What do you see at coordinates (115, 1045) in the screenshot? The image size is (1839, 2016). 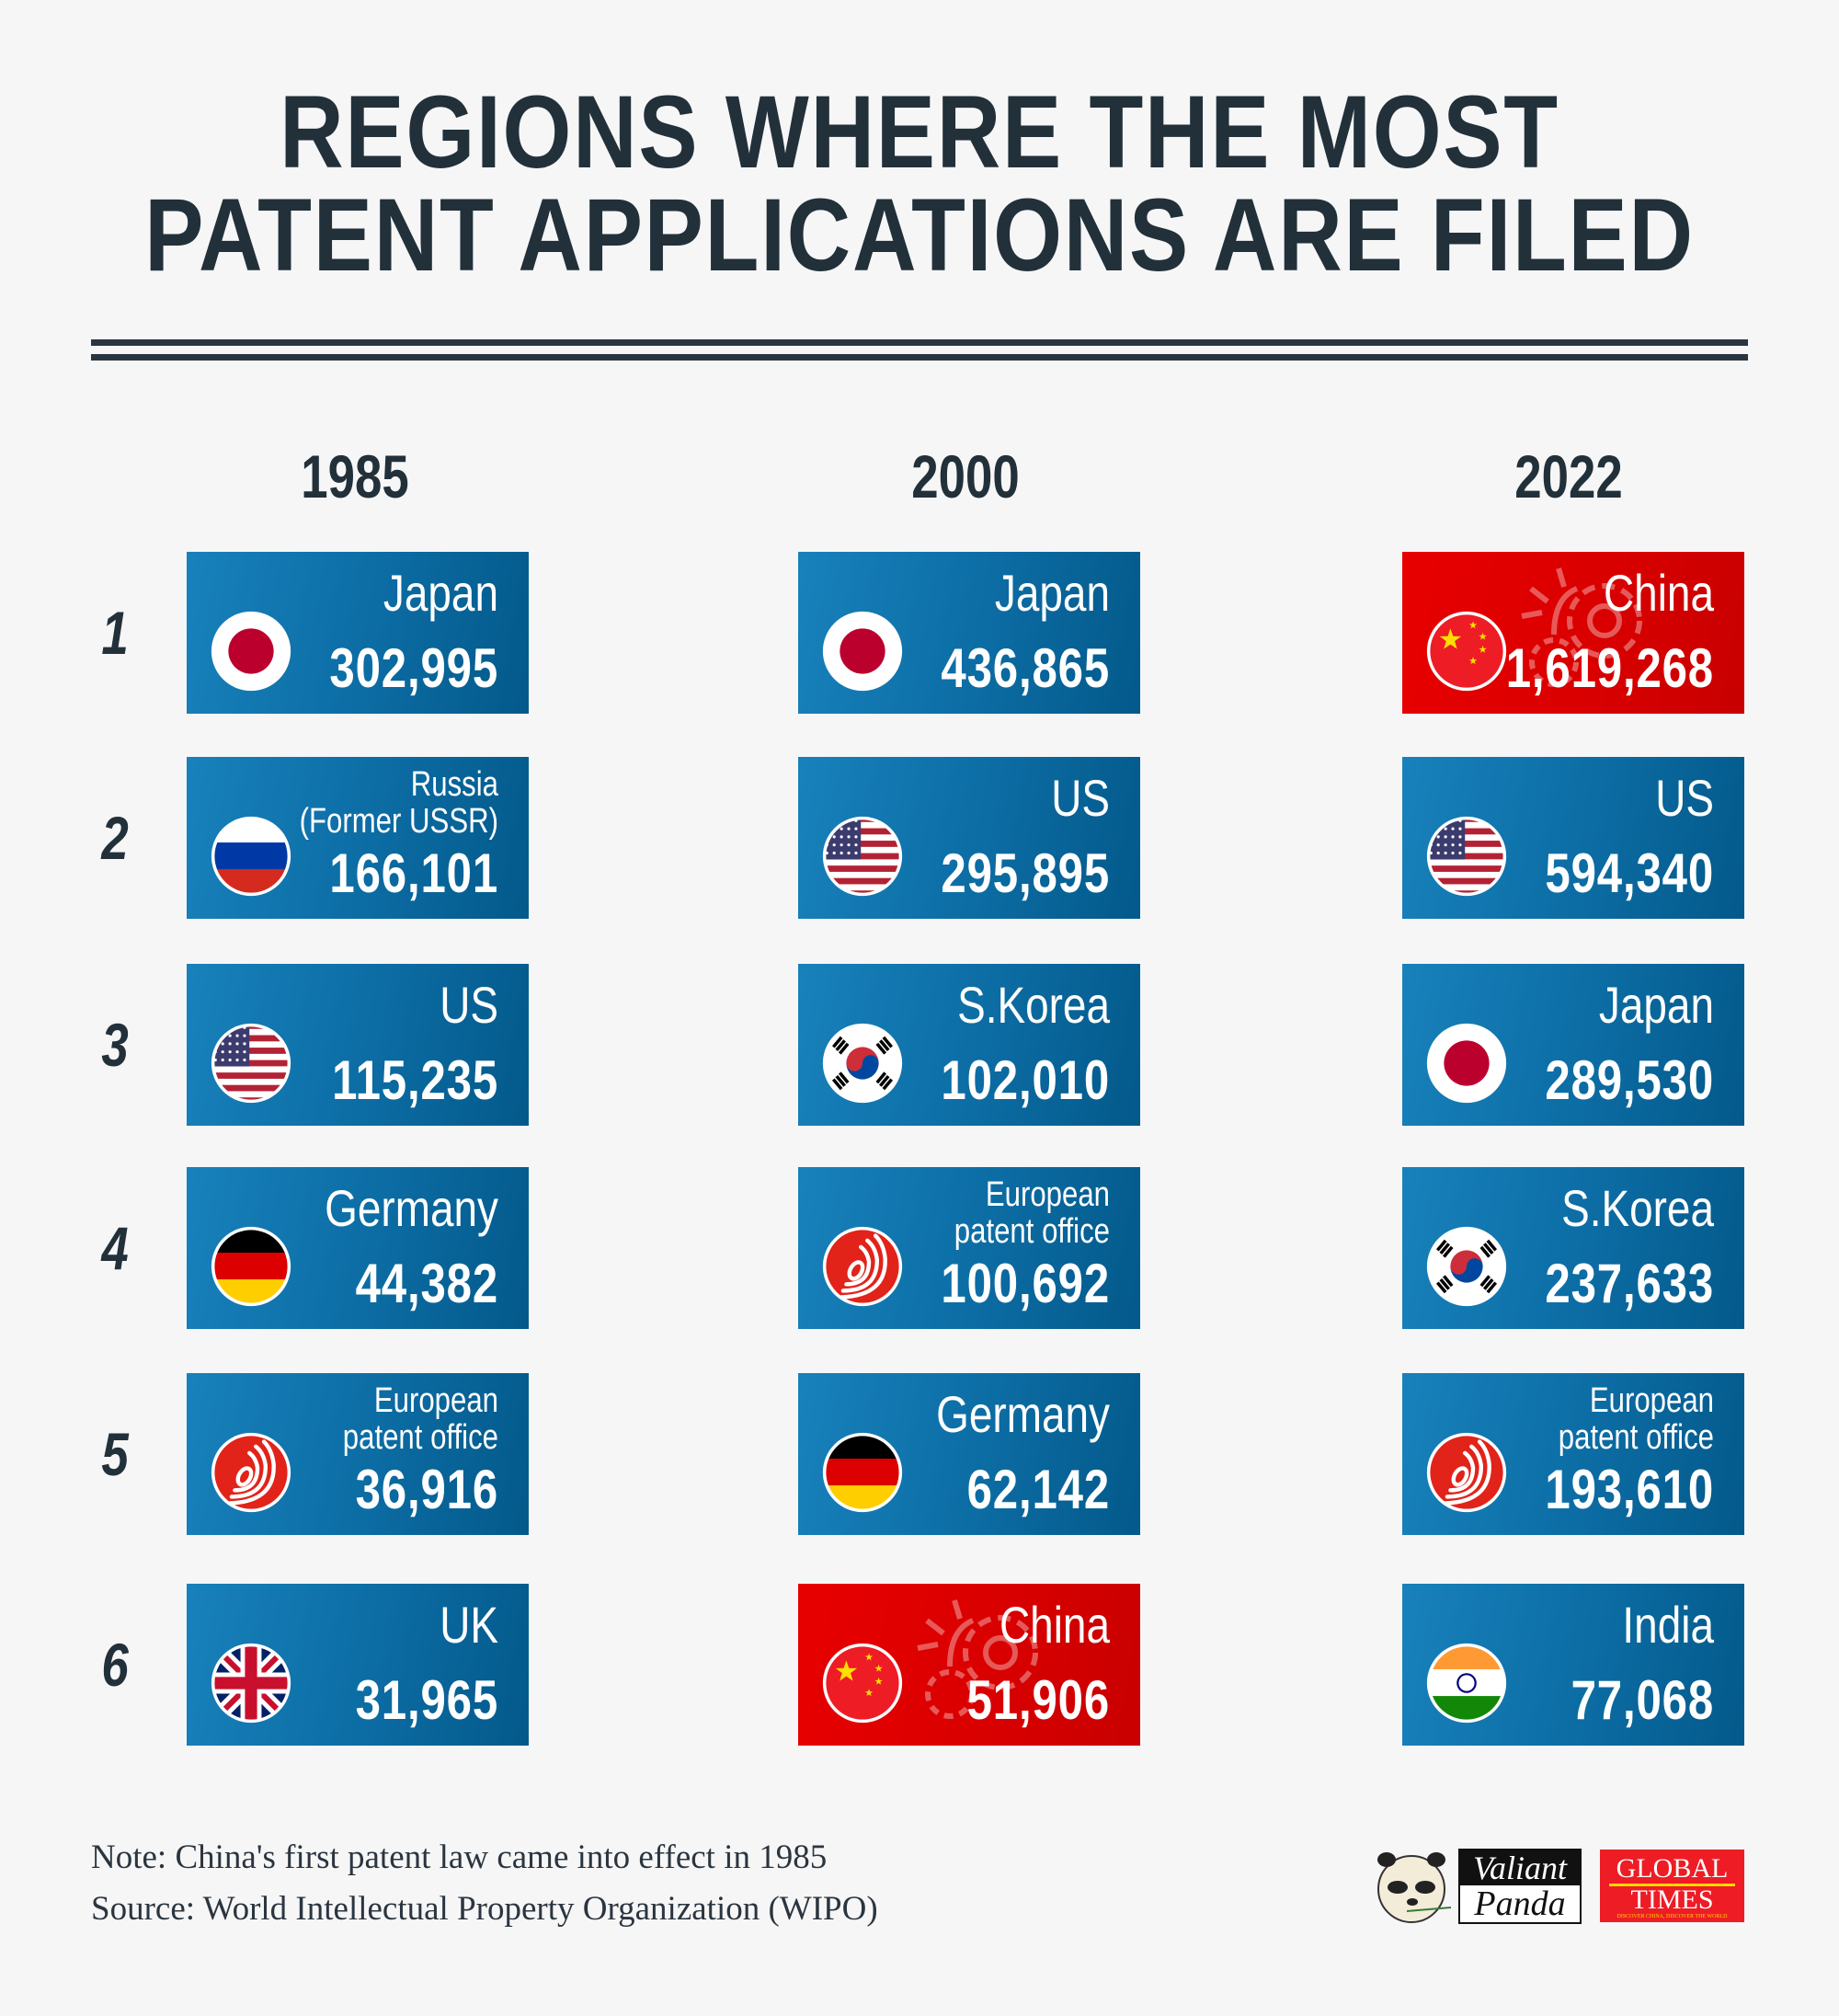 I see `rank-3: 3` at bounding box center [115, 1045].